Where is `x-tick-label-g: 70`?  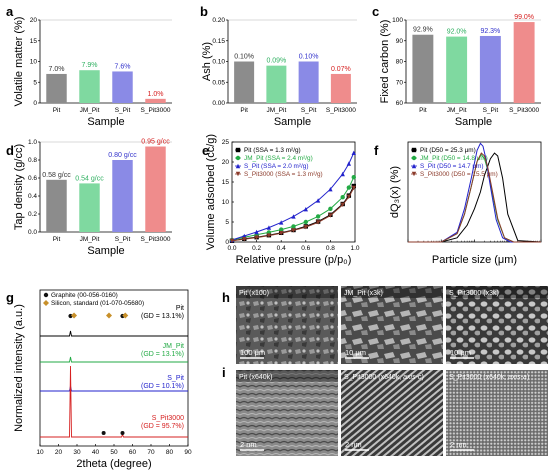 x-tick-label-g: 70 is located at coordinates (151, 452).